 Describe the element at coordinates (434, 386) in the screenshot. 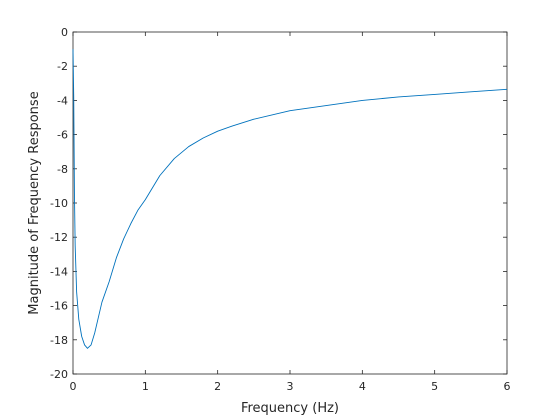

I see `x-tick-label: 5` at that location.